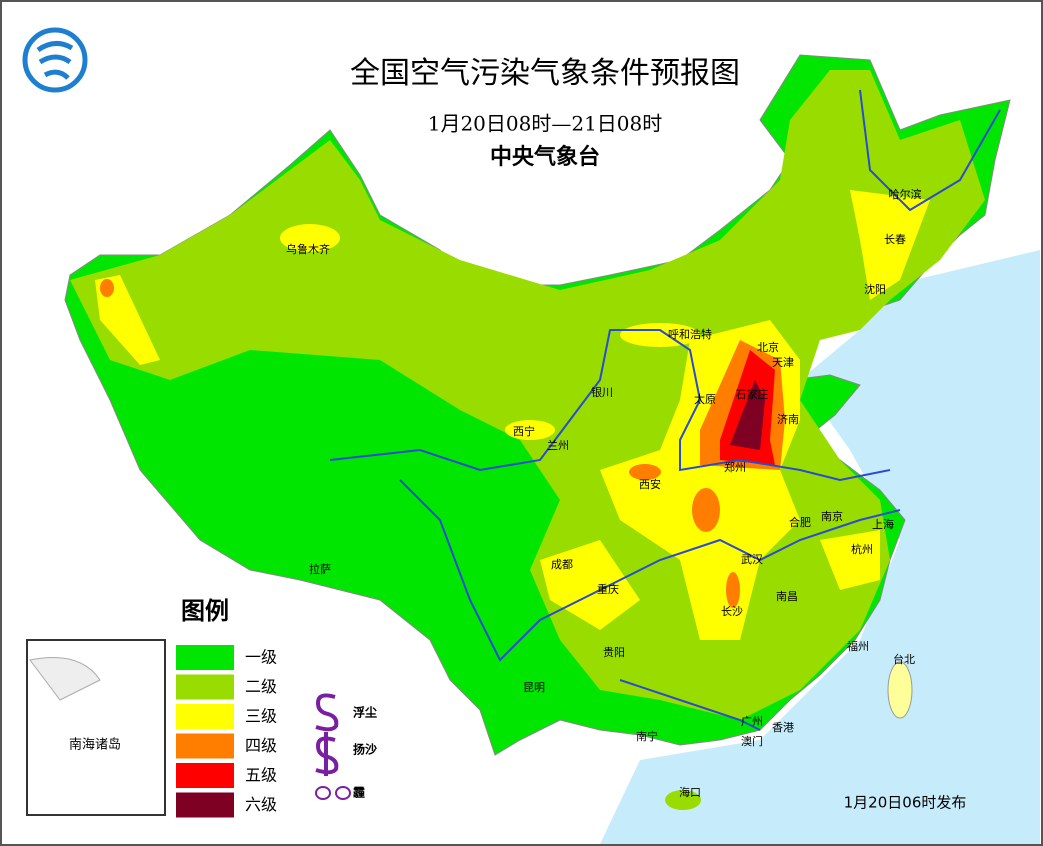  Describe the element at coordinates (562, 564) in the screenshot. I see `city-label: 成都` at that location.